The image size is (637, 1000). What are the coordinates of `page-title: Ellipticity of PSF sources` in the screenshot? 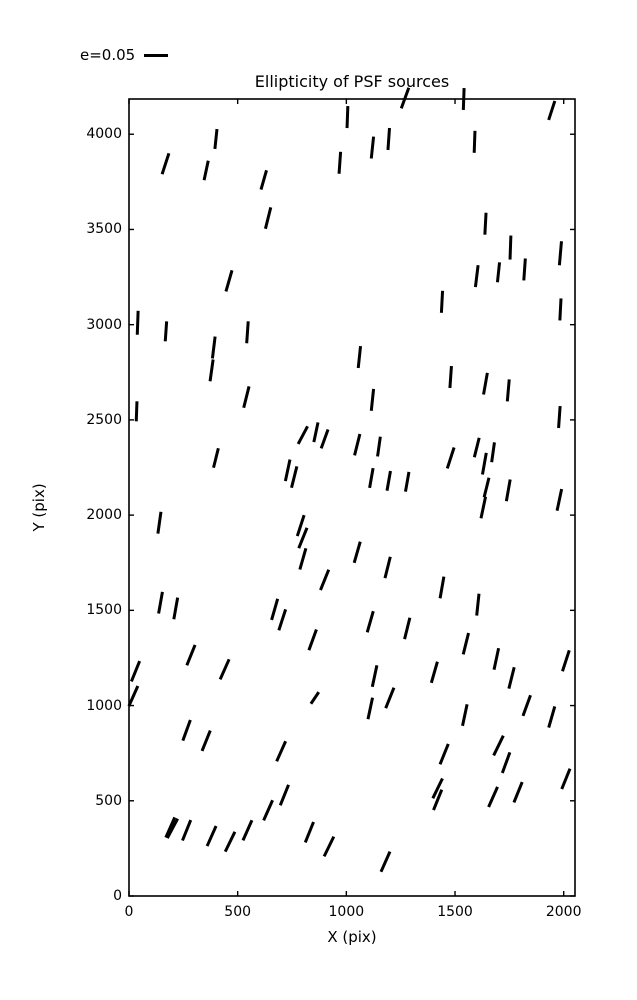 It's located at (352, 81).